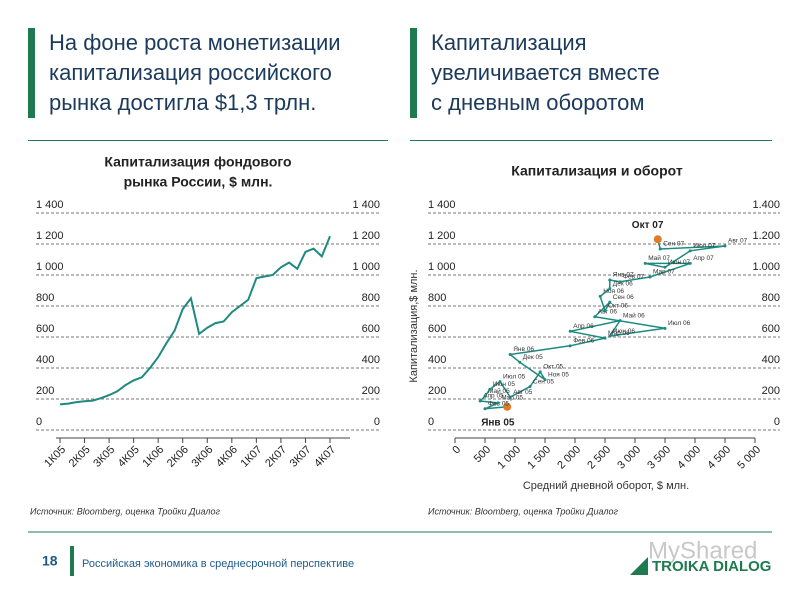 This screenshot has width=800, height=600. What do you see at coordinates (514, 376) in the screenshot?
I see `point-label: Июл 05` at bounding box center [514, 376].